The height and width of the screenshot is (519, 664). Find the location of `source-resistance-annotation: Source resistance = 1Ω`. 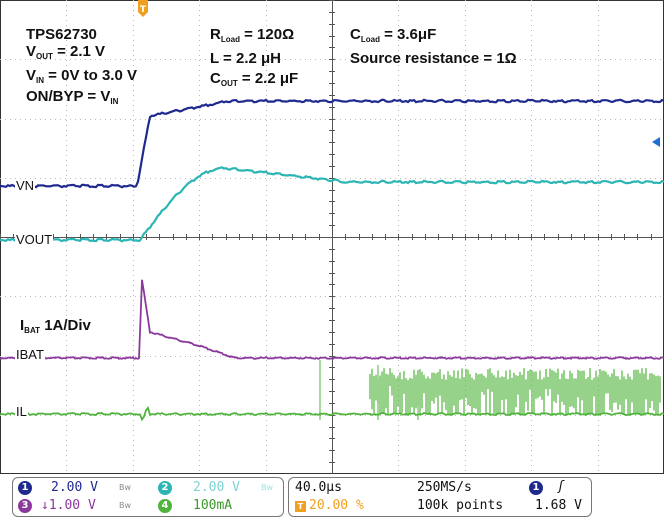

source-resistance-annotation: Source resistance = 1Ω is located at coordinates (433, 58).